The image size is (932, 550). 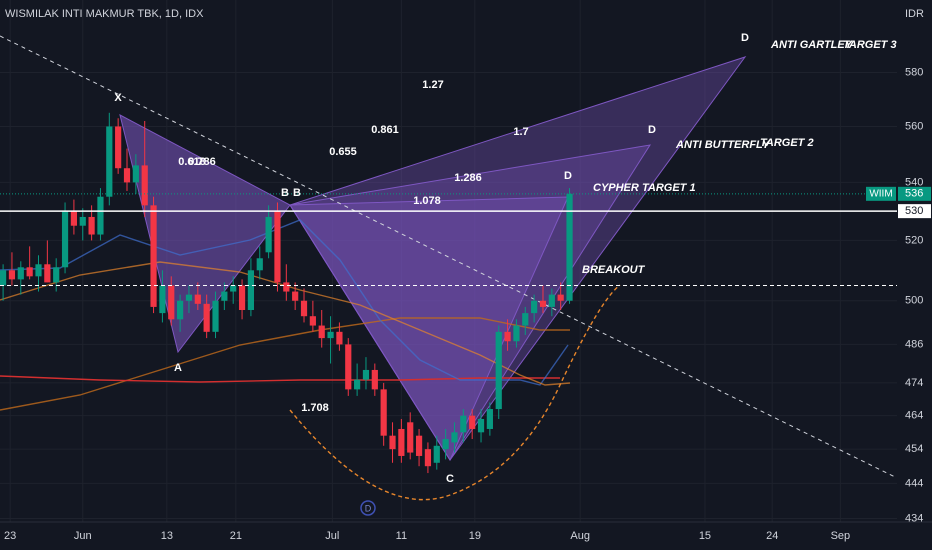 What do you see at coordinates (614, 270) in the screenshot?
I see `target-label: BREAKOUT` at bounding box center [614, 270].